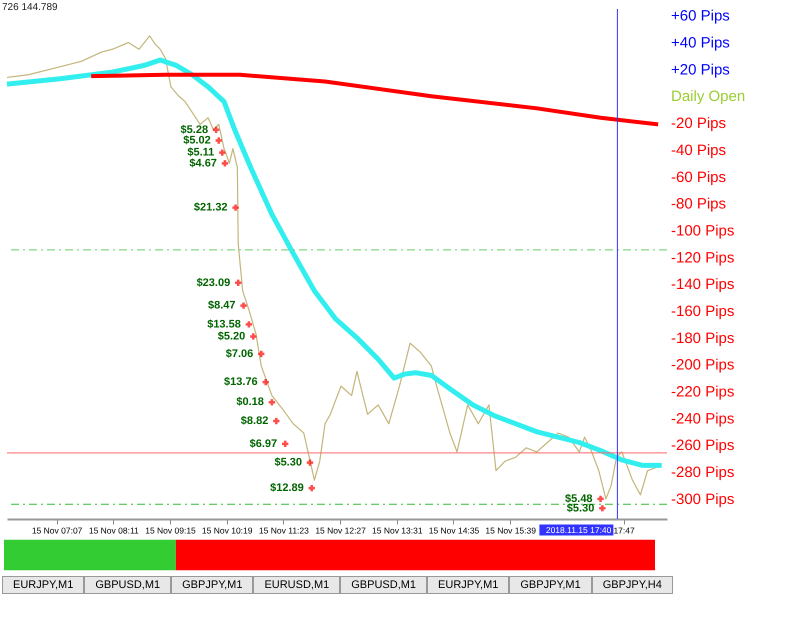 This screenshot has height=642, width=800. What do you see at coordinates (454, 531) in the screenshot?
I see `x-tick-label: 15 Nov 14:35` at bounding box center [454, 531].